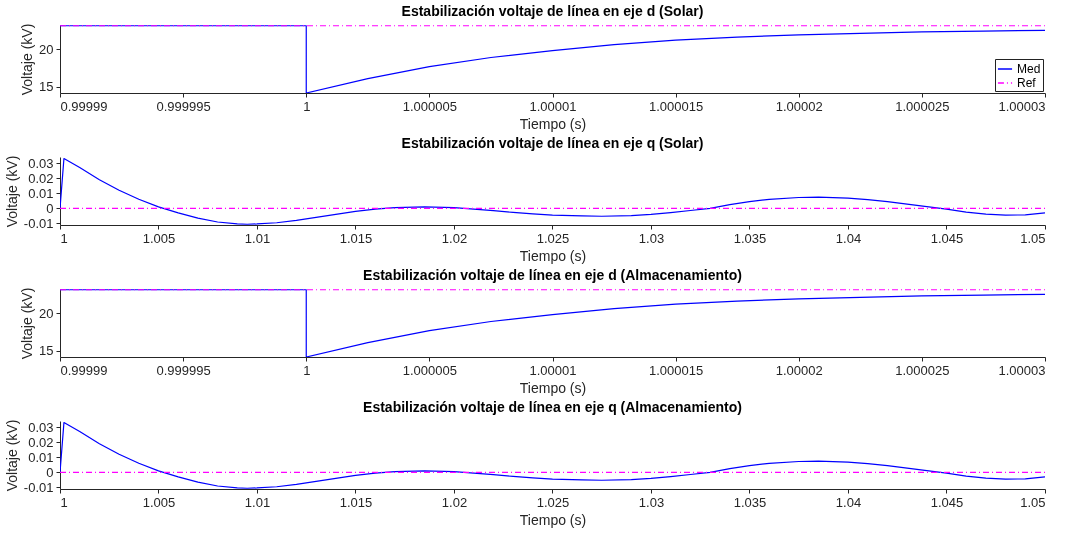  Describe the element at coordinates (1027, 83) in the screenshot. I see `legend-label: Ref` at that location.